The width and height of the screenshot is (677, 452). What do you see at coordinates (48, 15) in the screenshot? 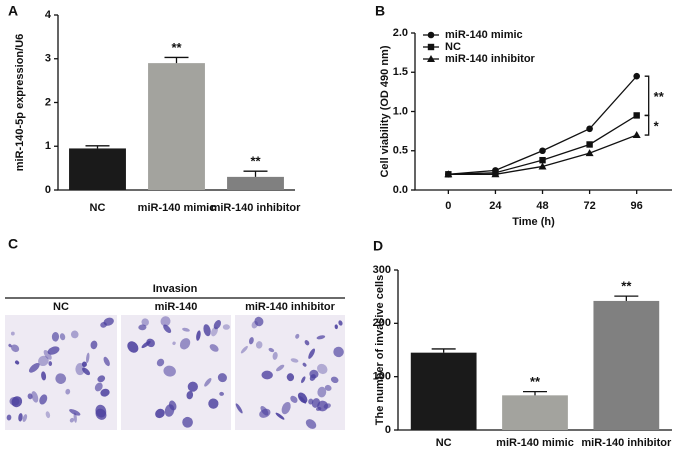
I see `y-tick-label: 4` at bounding box center [48, 15].